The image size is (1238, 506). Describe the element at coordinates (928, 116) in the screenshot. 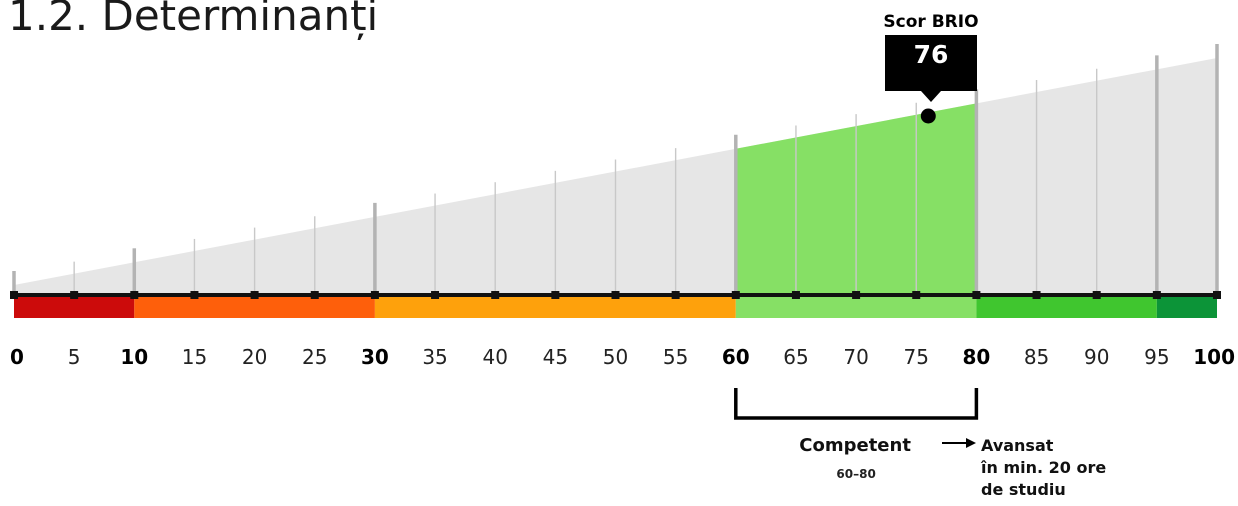

I see `score-marker` at that location.